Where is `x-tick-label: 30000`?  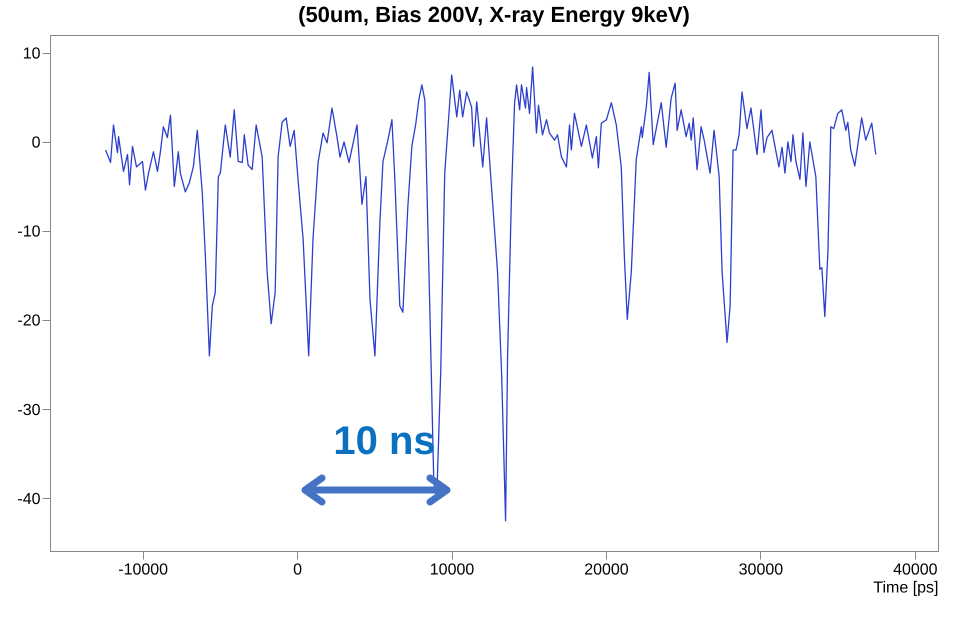 x-tick-label: 30000 is located at coordinates (761, 570).